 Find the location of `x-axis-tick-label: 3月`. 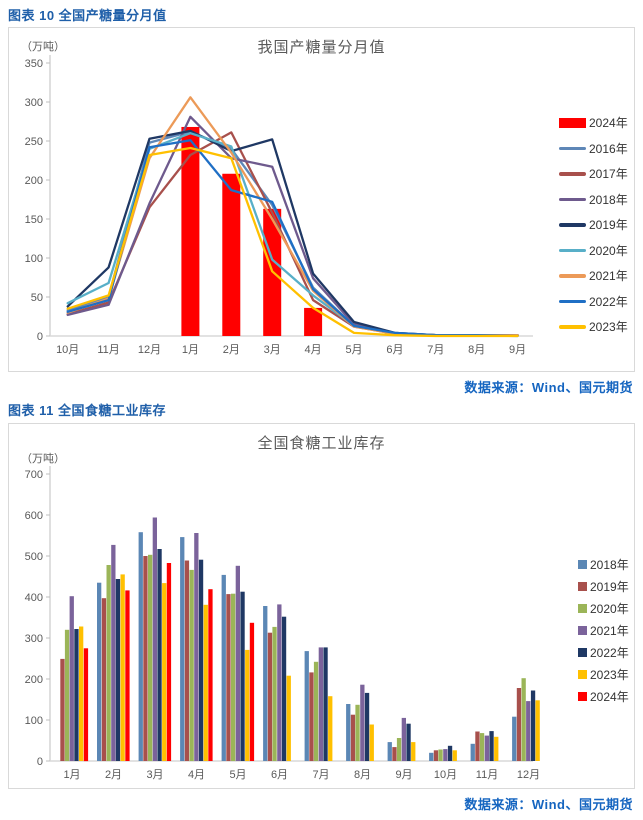

x-axis-tick-label: 3月 is located at coordinates (154, 775).